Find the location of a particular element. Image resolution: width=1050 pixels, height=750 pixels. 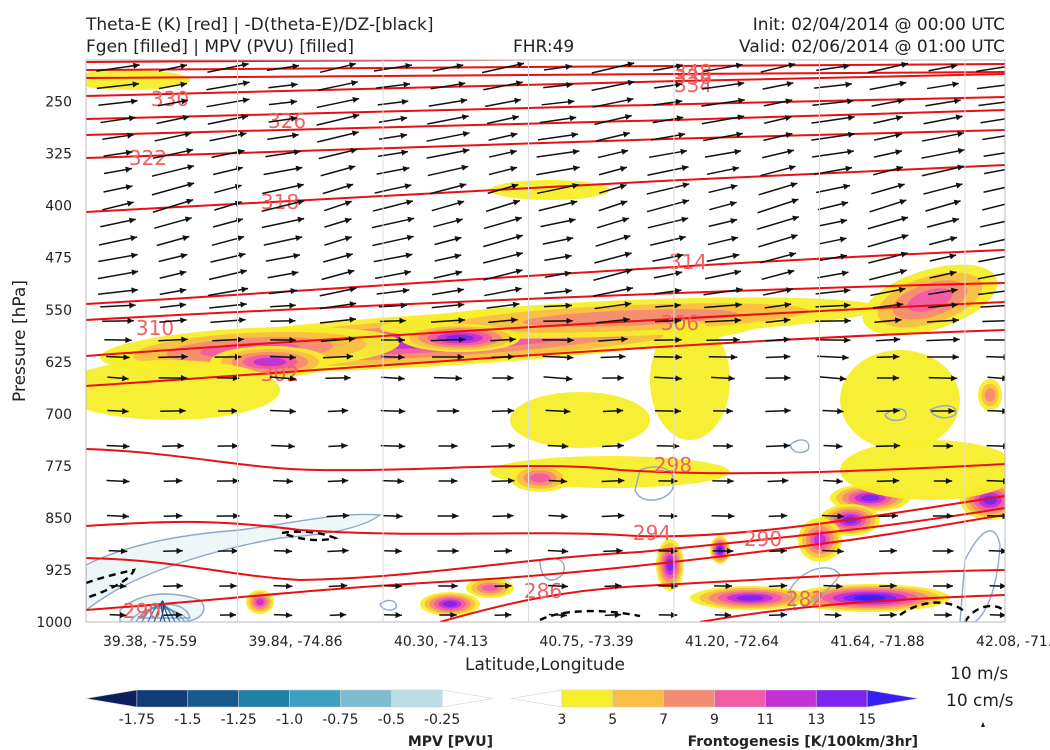

x-tick-label: 39.38, -75.59 is located at coordinates (150, 642).